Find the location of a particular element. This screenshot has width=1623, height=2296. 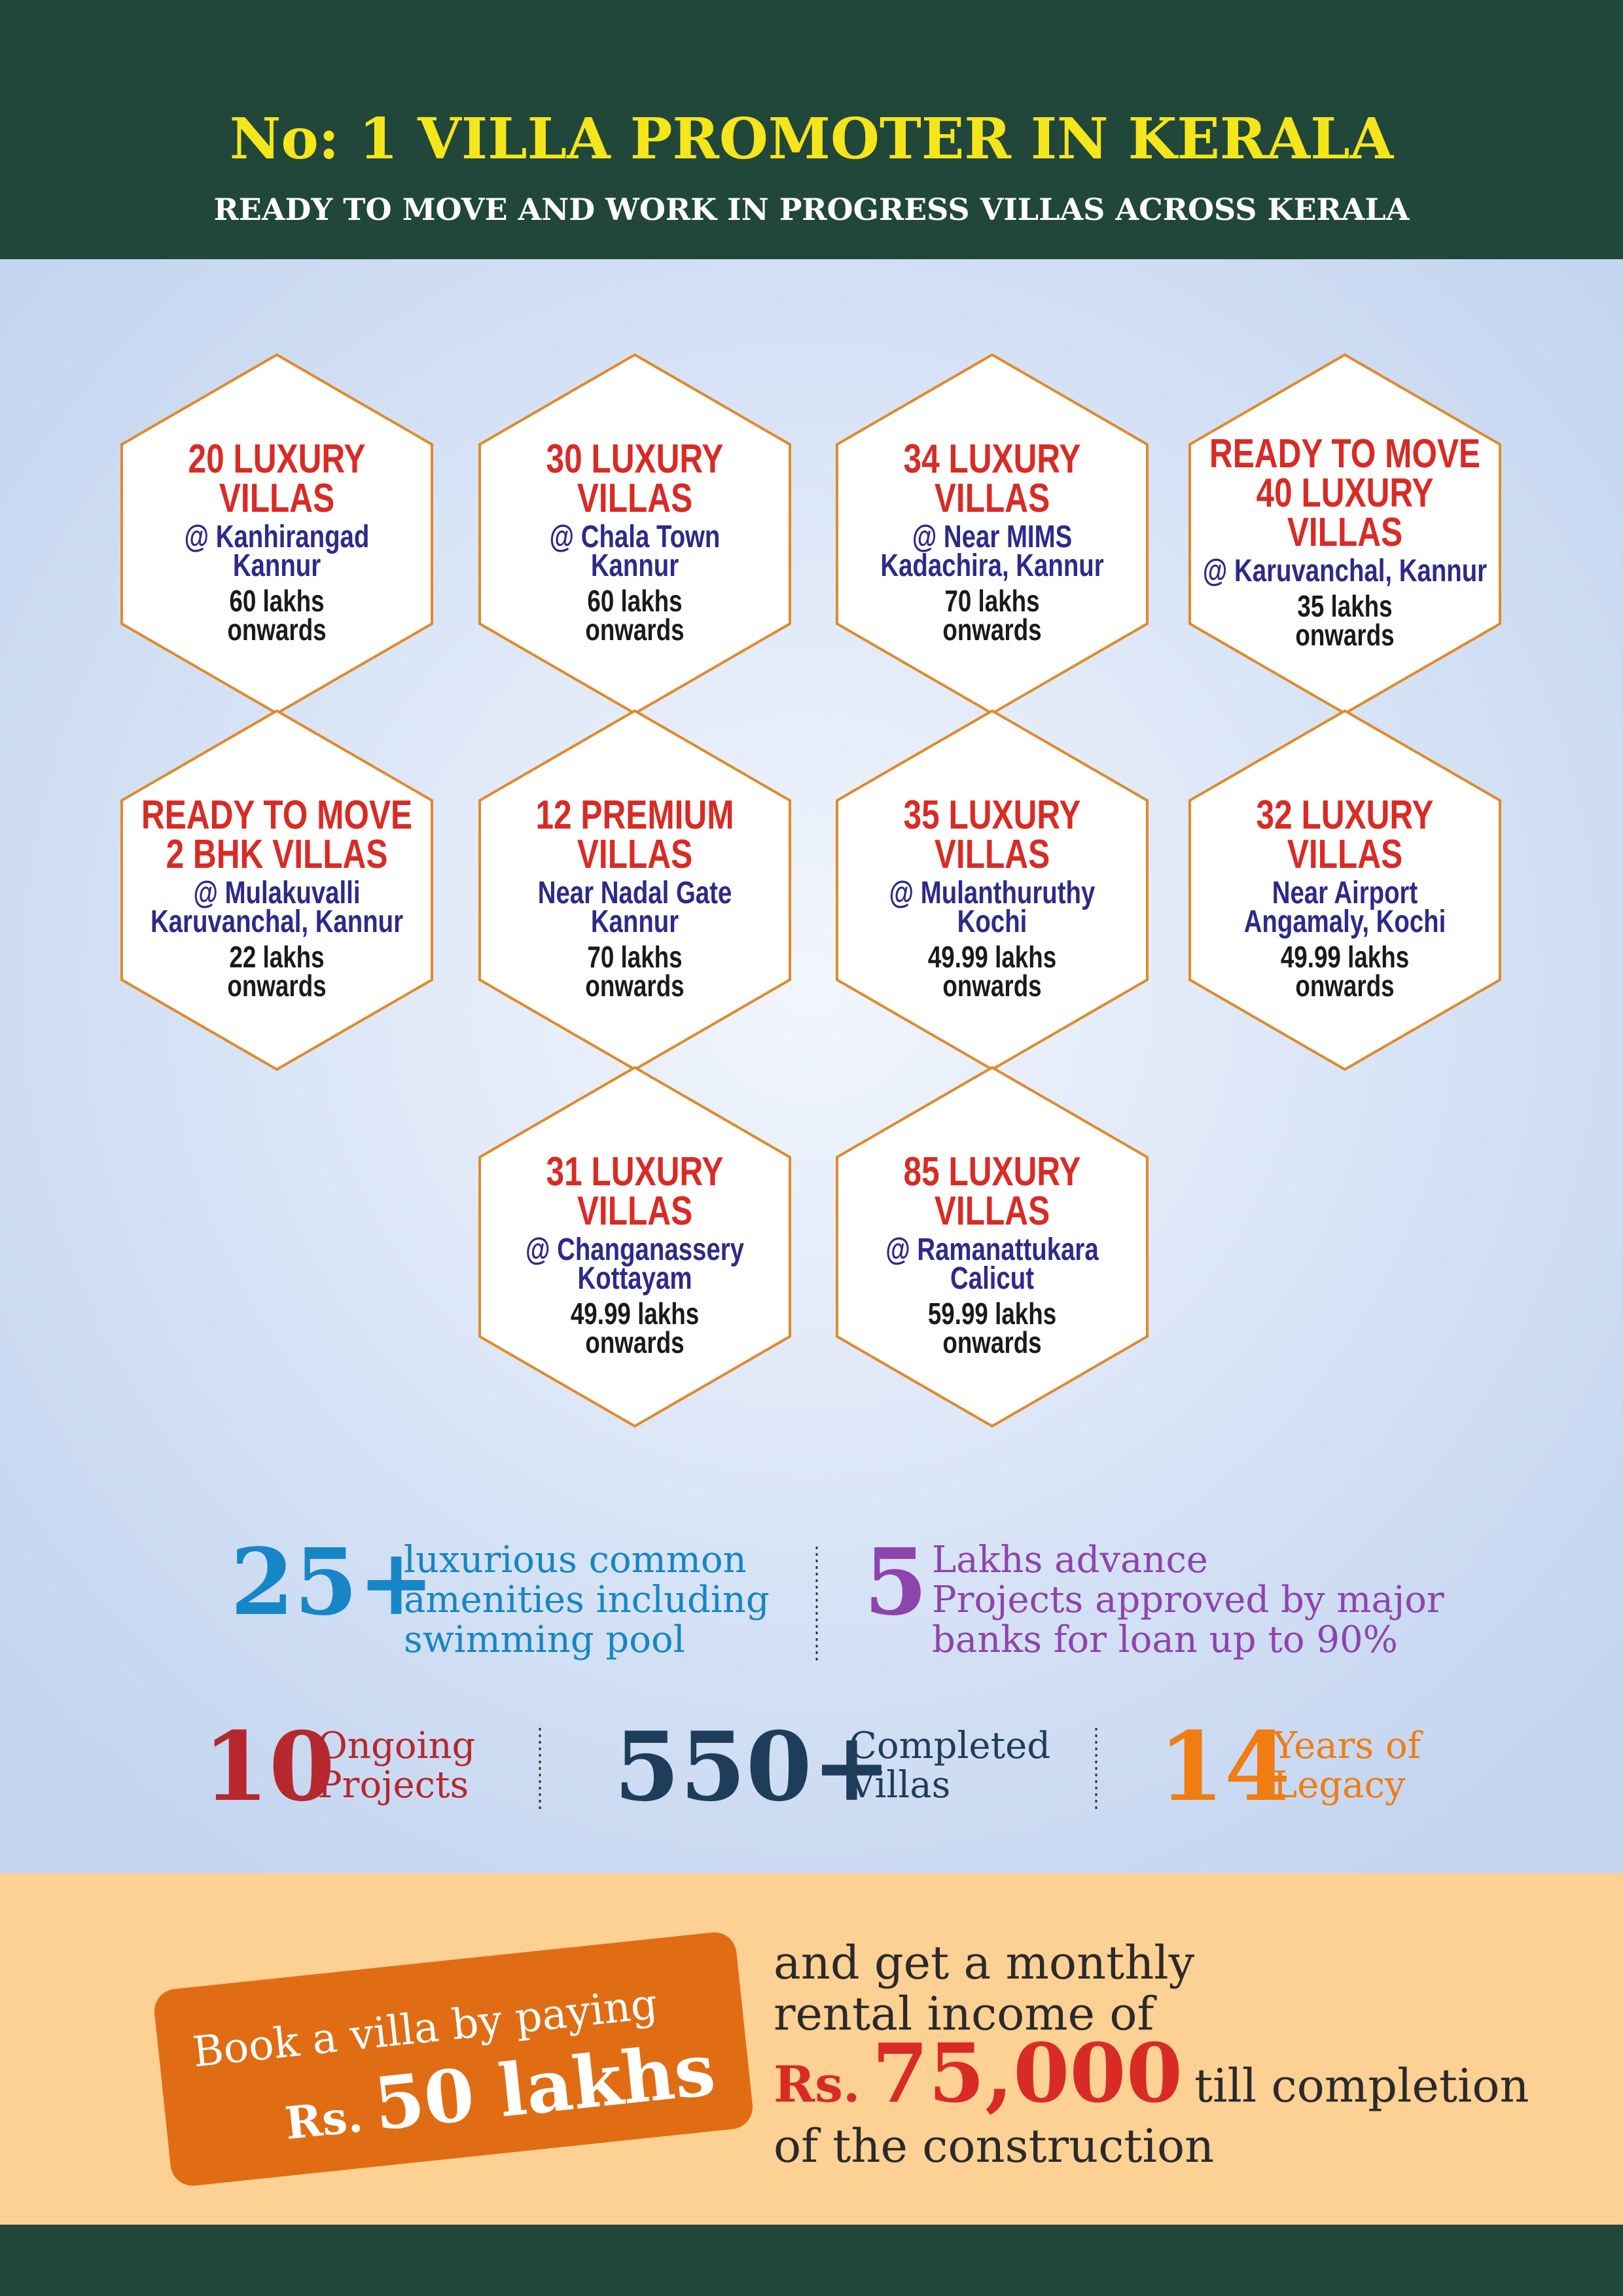

hexagon-heading: 20 LUXURY is located at coordinates (277, 459).